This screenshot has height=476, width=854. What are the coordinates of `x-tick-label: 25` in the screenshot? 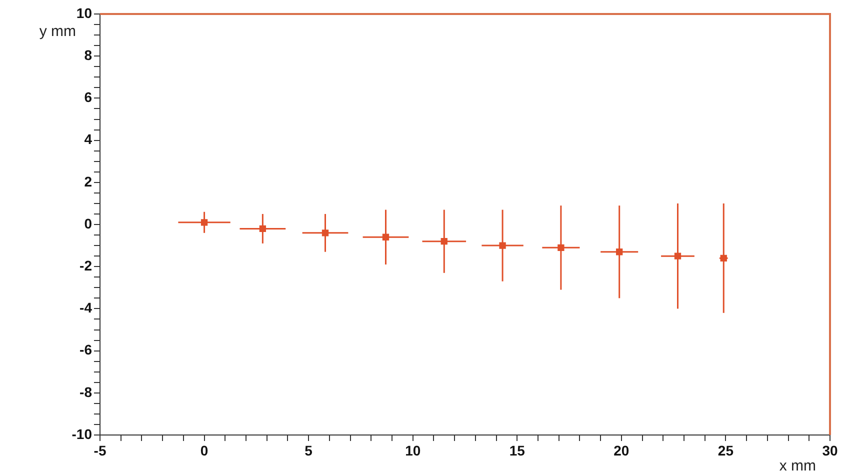 It's located at (726, 450).